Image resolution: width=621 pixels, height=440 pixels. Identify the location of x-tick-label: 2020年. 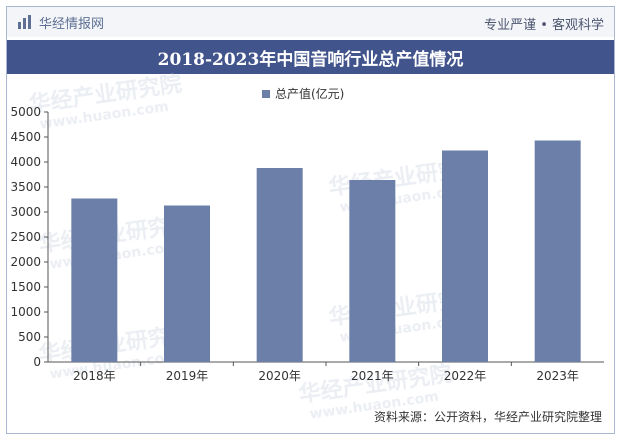
(279, 376).